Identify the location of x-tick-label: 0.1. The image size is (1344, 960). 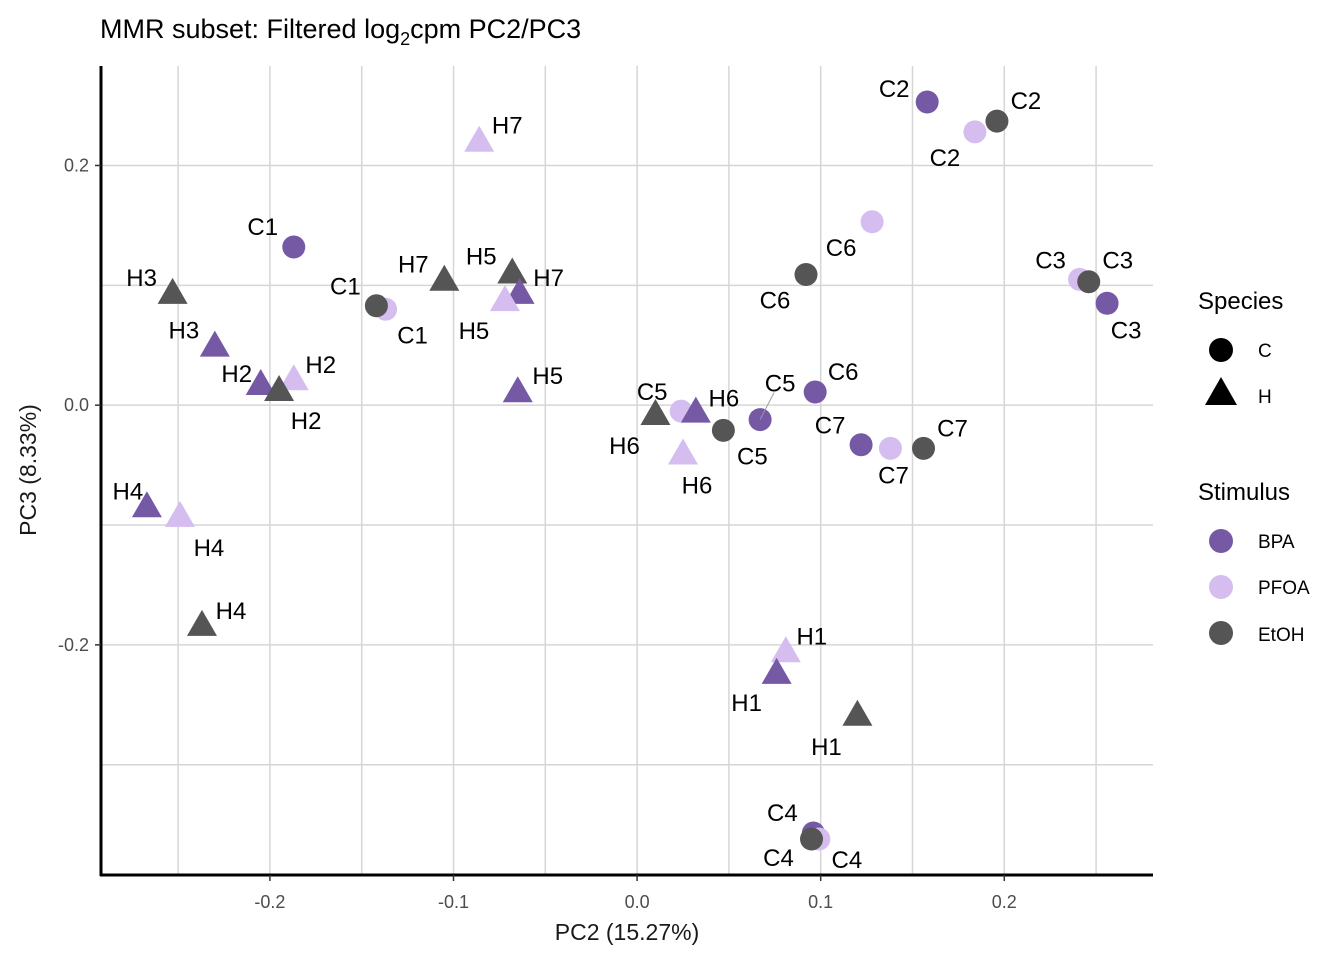
(820, 902).